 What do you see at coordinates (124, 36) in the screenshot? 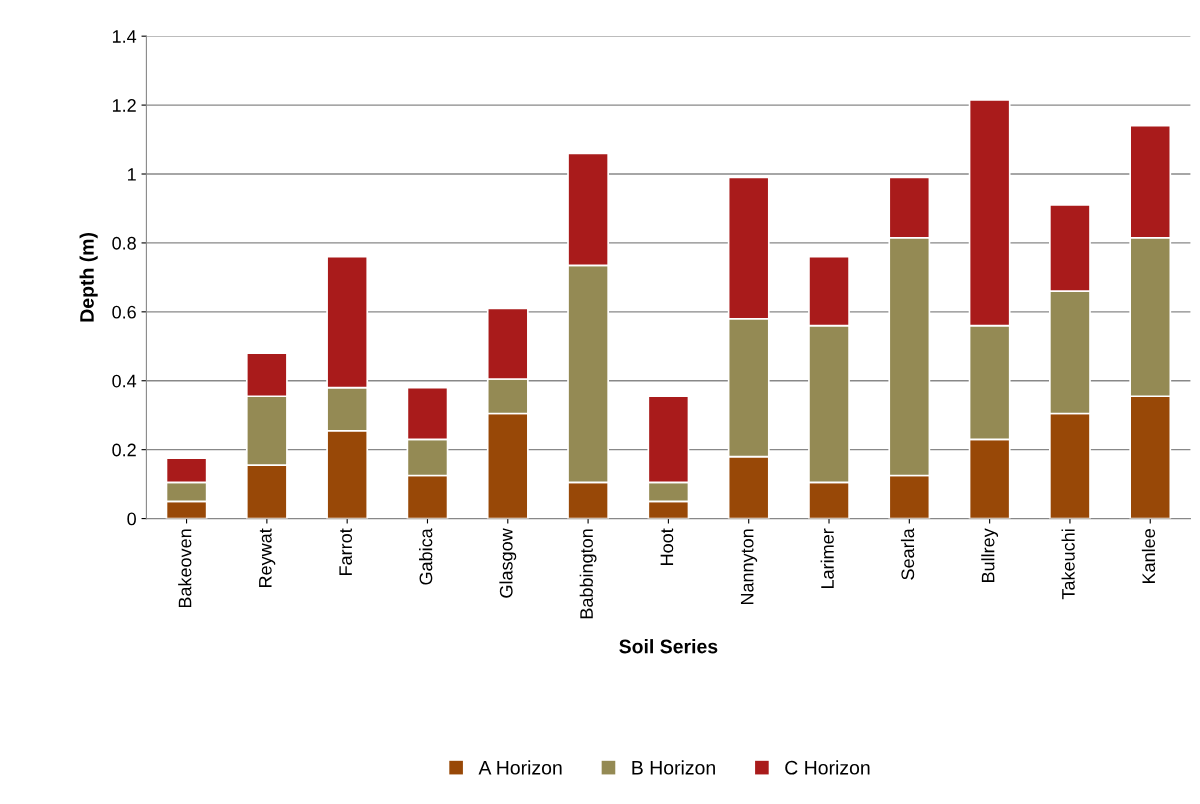
I see `y-tick-label: 1.4` at bounding box center [124, 36].